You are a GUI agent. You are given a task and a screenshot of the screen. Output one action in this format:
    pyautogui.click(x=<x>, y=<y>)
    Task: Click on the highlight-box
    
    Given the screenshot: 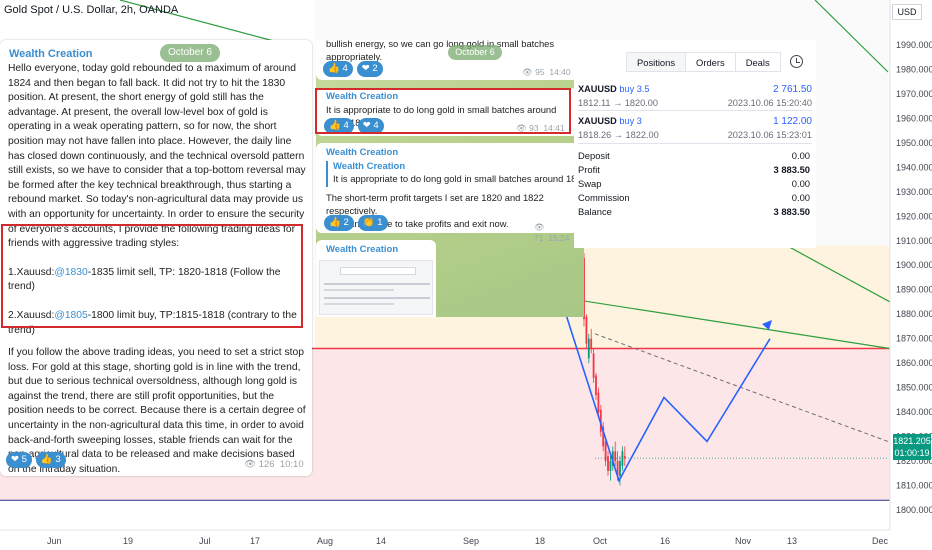 What is the action you would take?
    pyautogui.click(x=443, y=111)
    